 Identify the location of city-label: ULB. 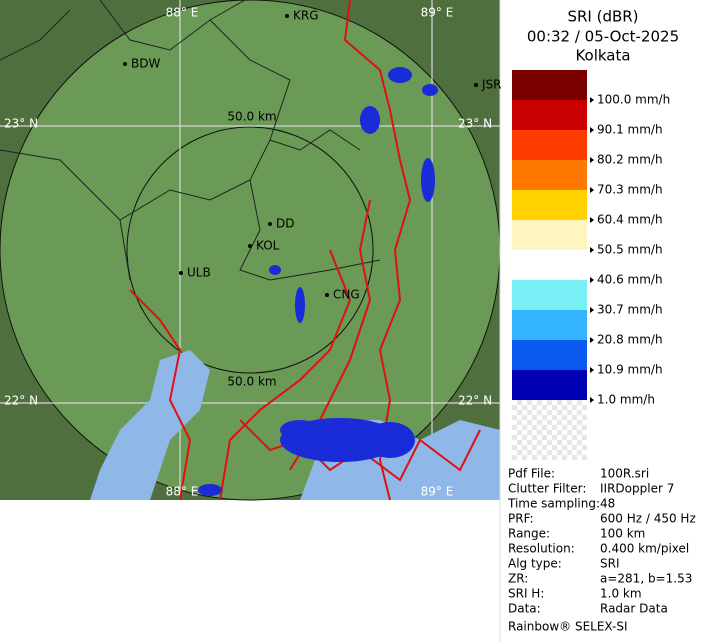
(199, 273).